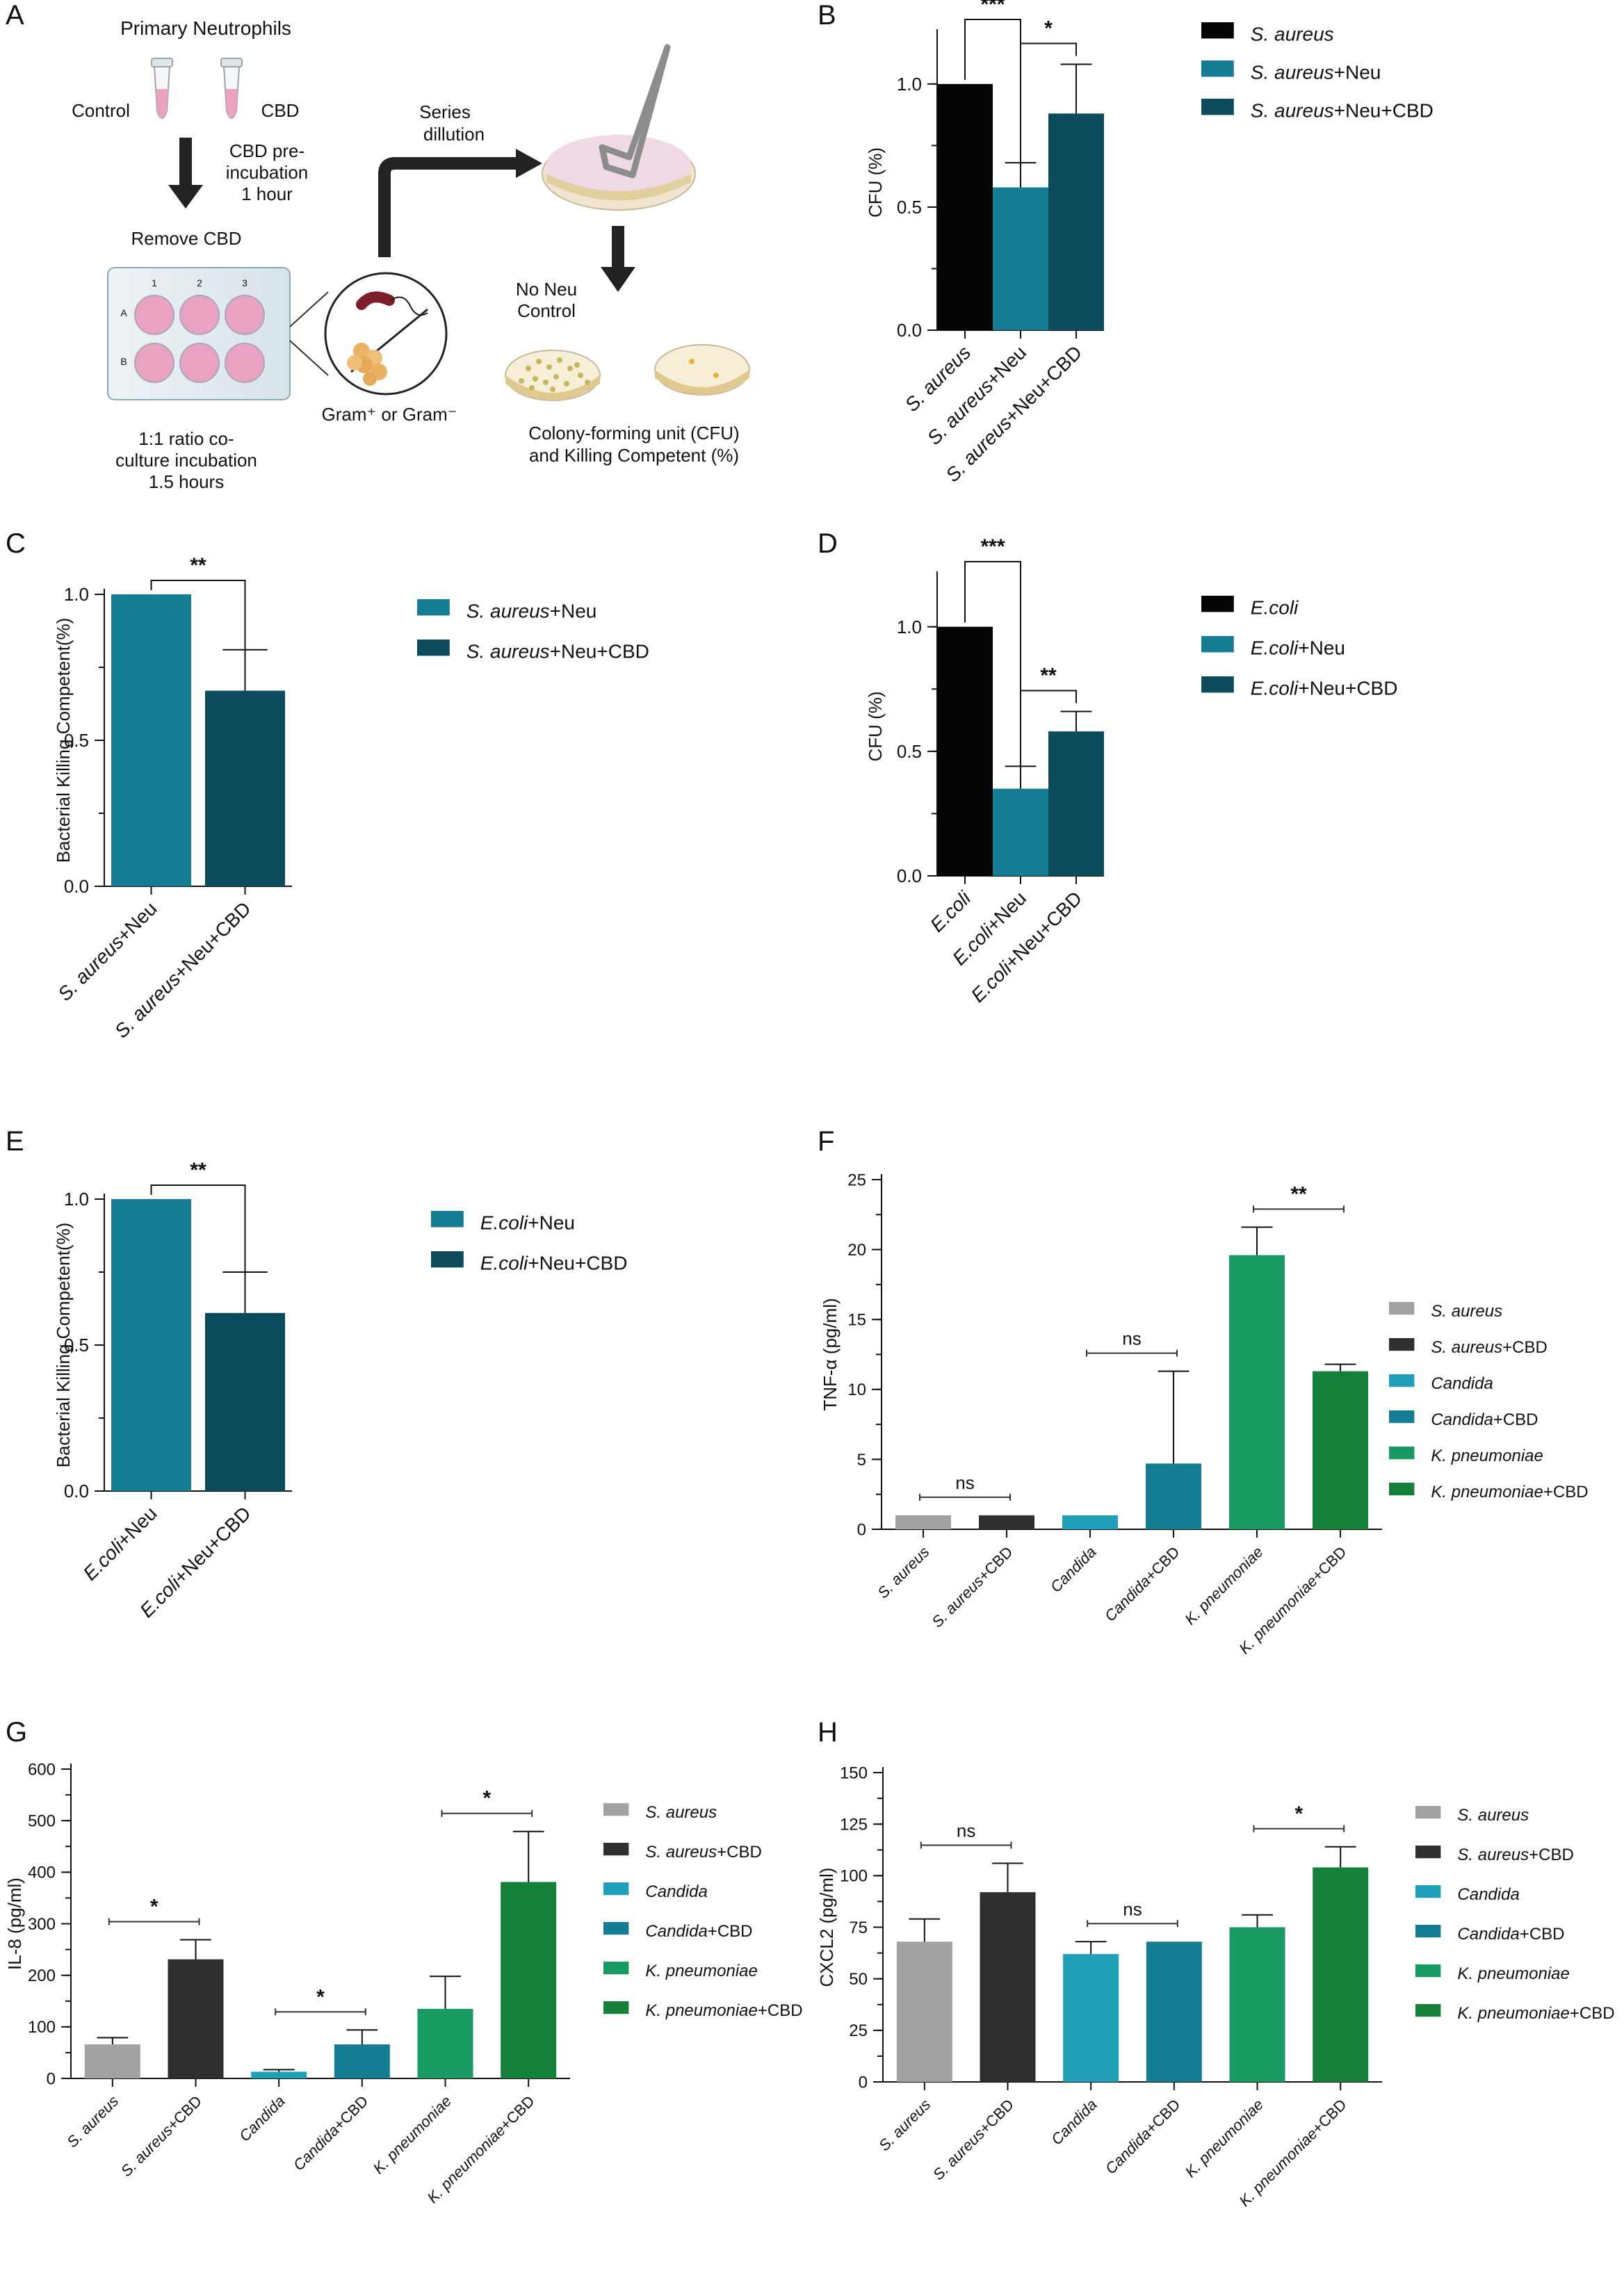  What do you see at coordinates (854, 1825) in the screenshot?
I see `y-tick-label: 125` at bounding box center [854, 1825].